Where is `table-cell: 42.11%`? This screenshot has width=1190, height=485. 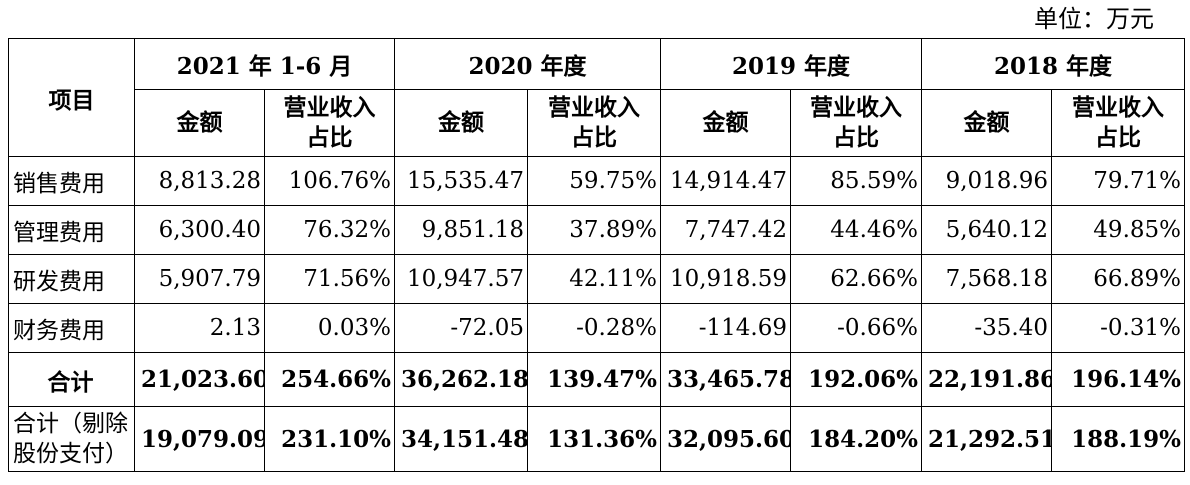
table-cell: 42.11% is located at coordinates (594, 279).